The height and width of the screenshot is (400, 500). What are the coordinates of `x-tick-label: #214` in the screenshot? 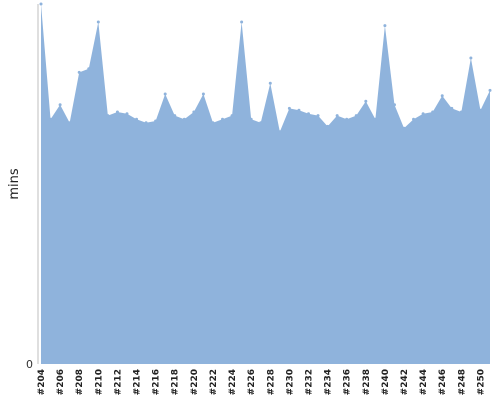 It's located at (138, 382).